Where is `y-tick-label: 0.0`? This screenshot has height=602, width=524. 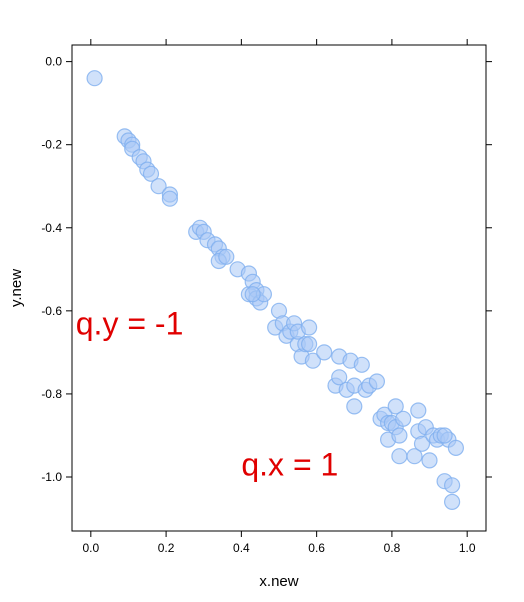 y-tick-label: 0.0 is located at coordinates (53, 62).